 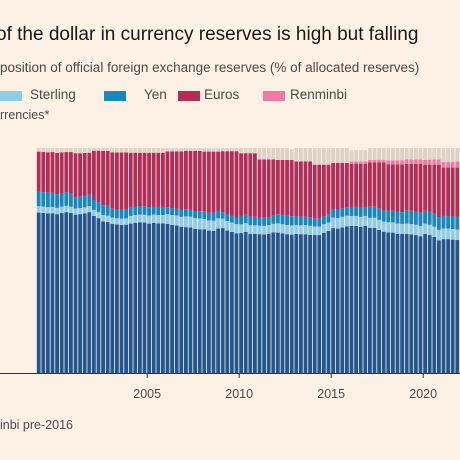 I want to click on chart-footnote: inbi pre-2016, so click(x=36, y=425).